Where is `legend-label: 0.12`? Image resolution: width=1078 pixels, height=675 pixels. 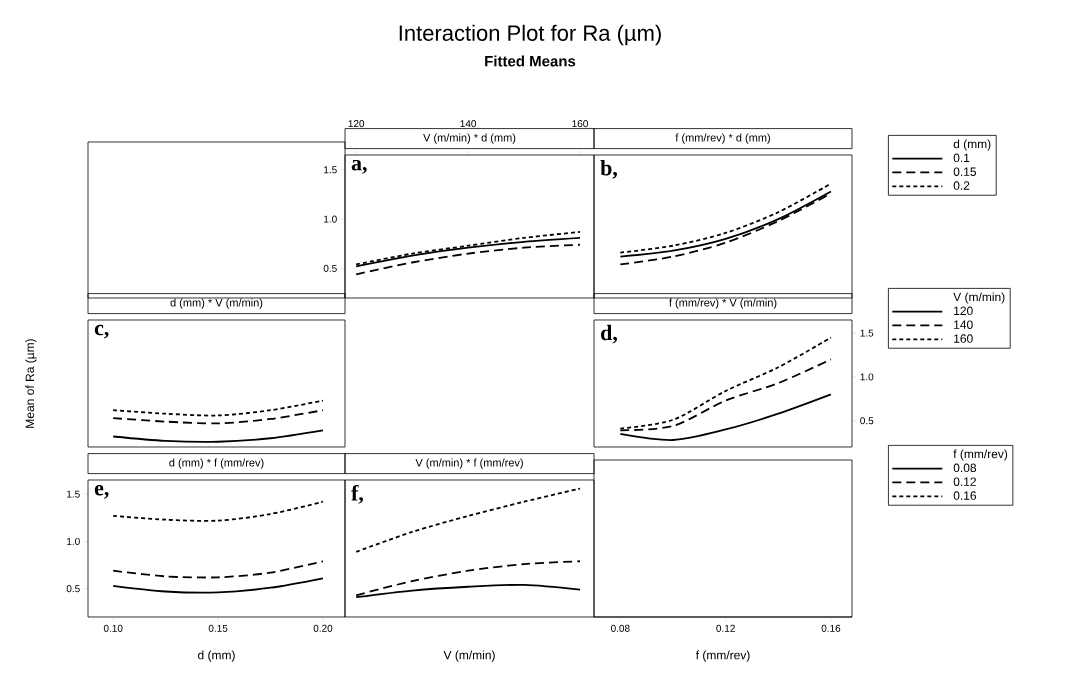 legend-label: 0.12 is located at coordinates (964, 481).